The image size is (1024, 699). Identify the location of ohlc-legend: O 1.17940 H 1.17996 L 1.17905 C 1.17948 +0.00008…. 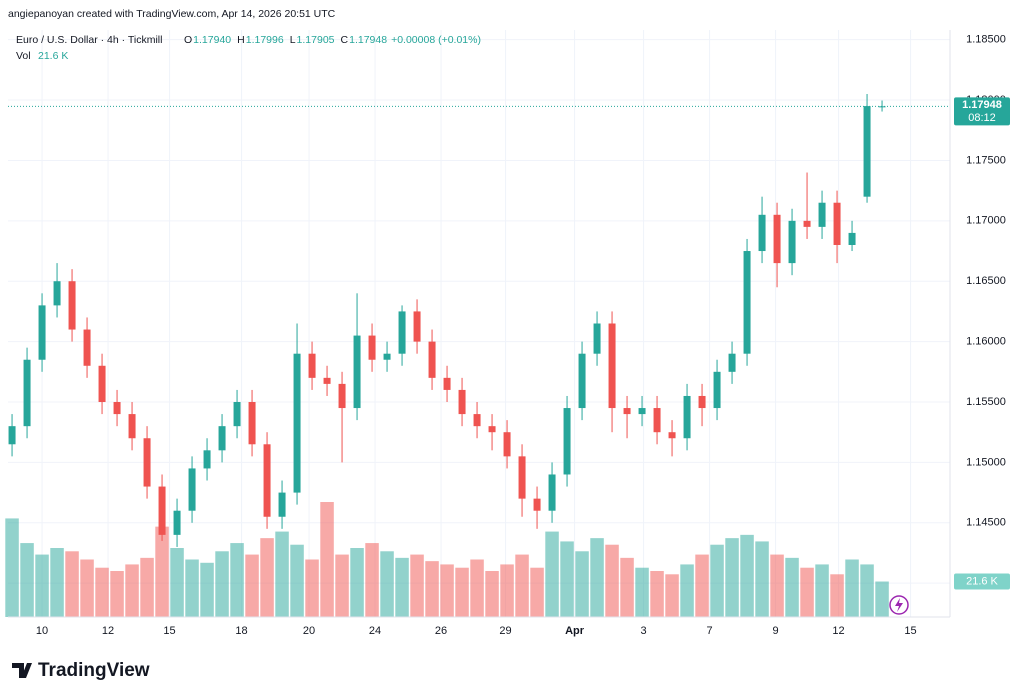
(332, 40).